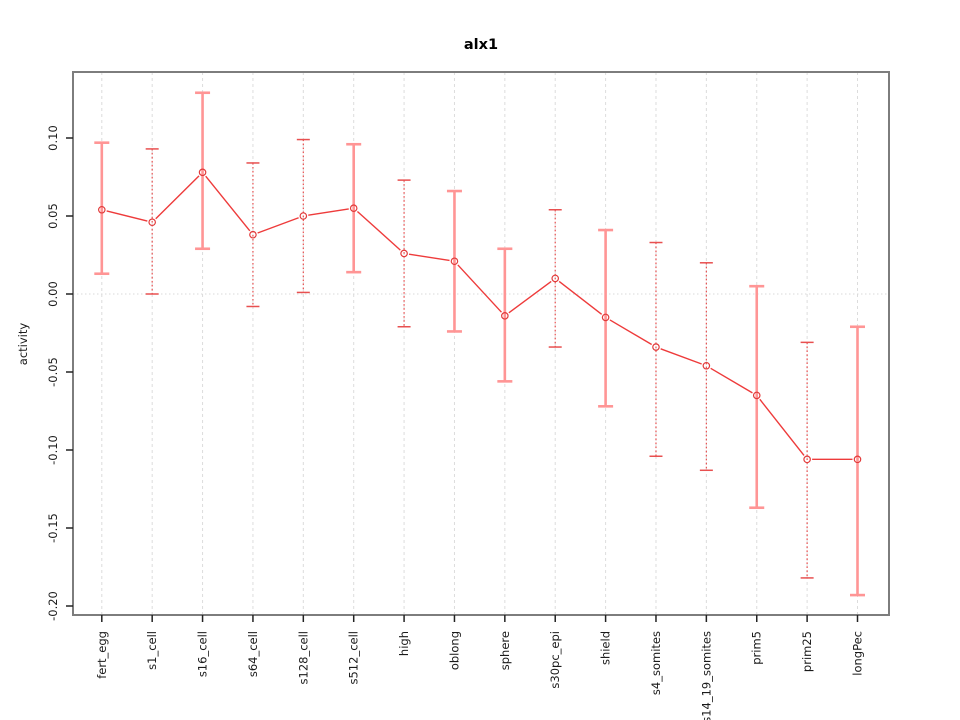  I want to click on chart-title: alx1, so click(481, 45).